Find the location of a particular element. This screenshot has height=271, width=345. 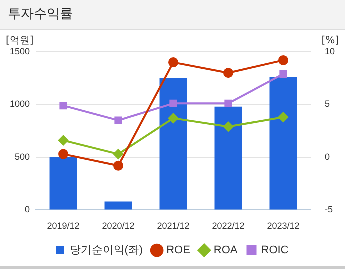

y-tick-label: 1500 is located at coordinates (20, 51).